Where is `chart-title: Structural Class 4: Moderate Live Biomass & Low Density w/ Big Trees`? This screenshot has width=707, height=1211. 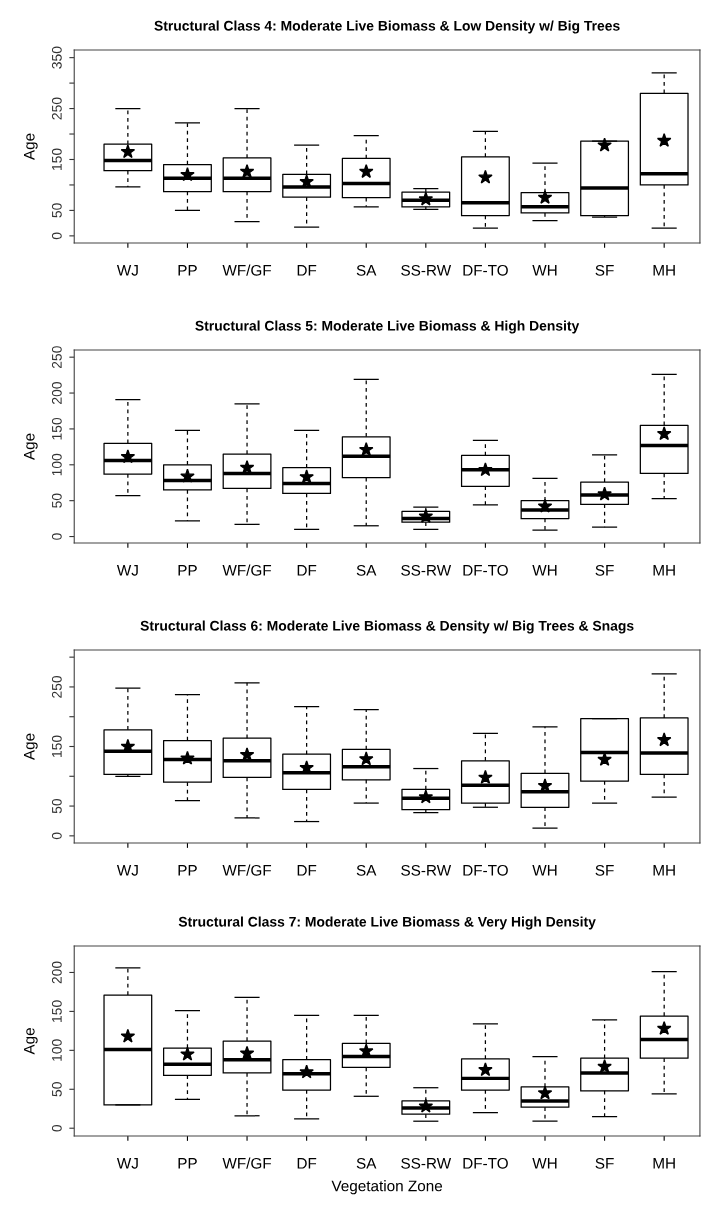 chart-title: Structural Class 4: Moderate Live Biomass & Low Density w/ Big Trees is located at coordinates (387, 27).